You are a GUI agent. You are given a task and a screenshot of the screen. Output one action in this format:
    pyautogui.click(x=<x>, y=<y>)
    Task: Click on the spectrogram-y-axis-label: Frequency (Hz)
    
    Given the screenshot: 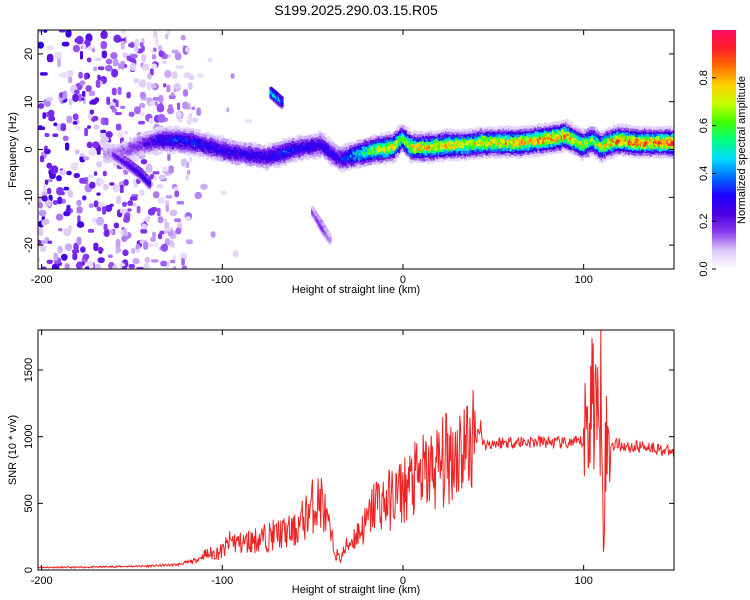 What is the action you would take?
    pyautogui.click(x=13, y=150)
    